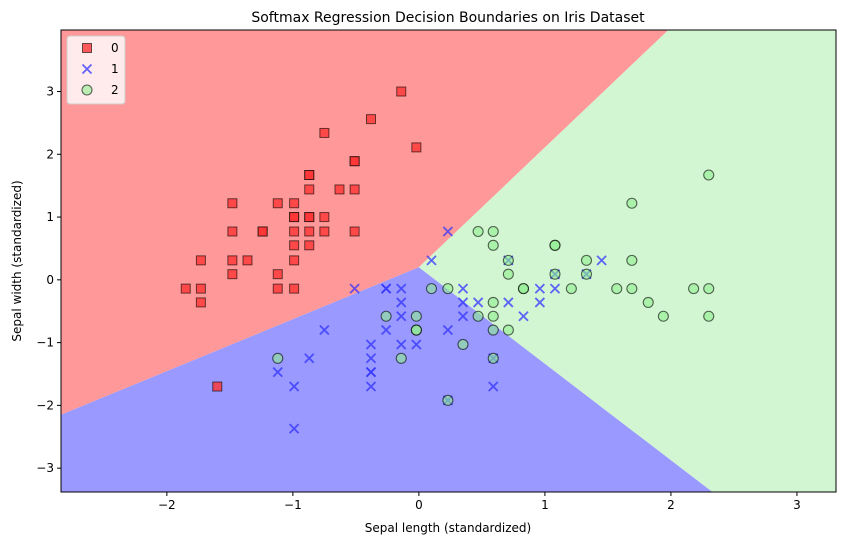 This screenshot has height=549, width=844. What do you see at coordinates (48, 280) in the screenshot?
I see `y-axis: −3 −2 −1 0 1 2 3` at bounding box center [48, 280].